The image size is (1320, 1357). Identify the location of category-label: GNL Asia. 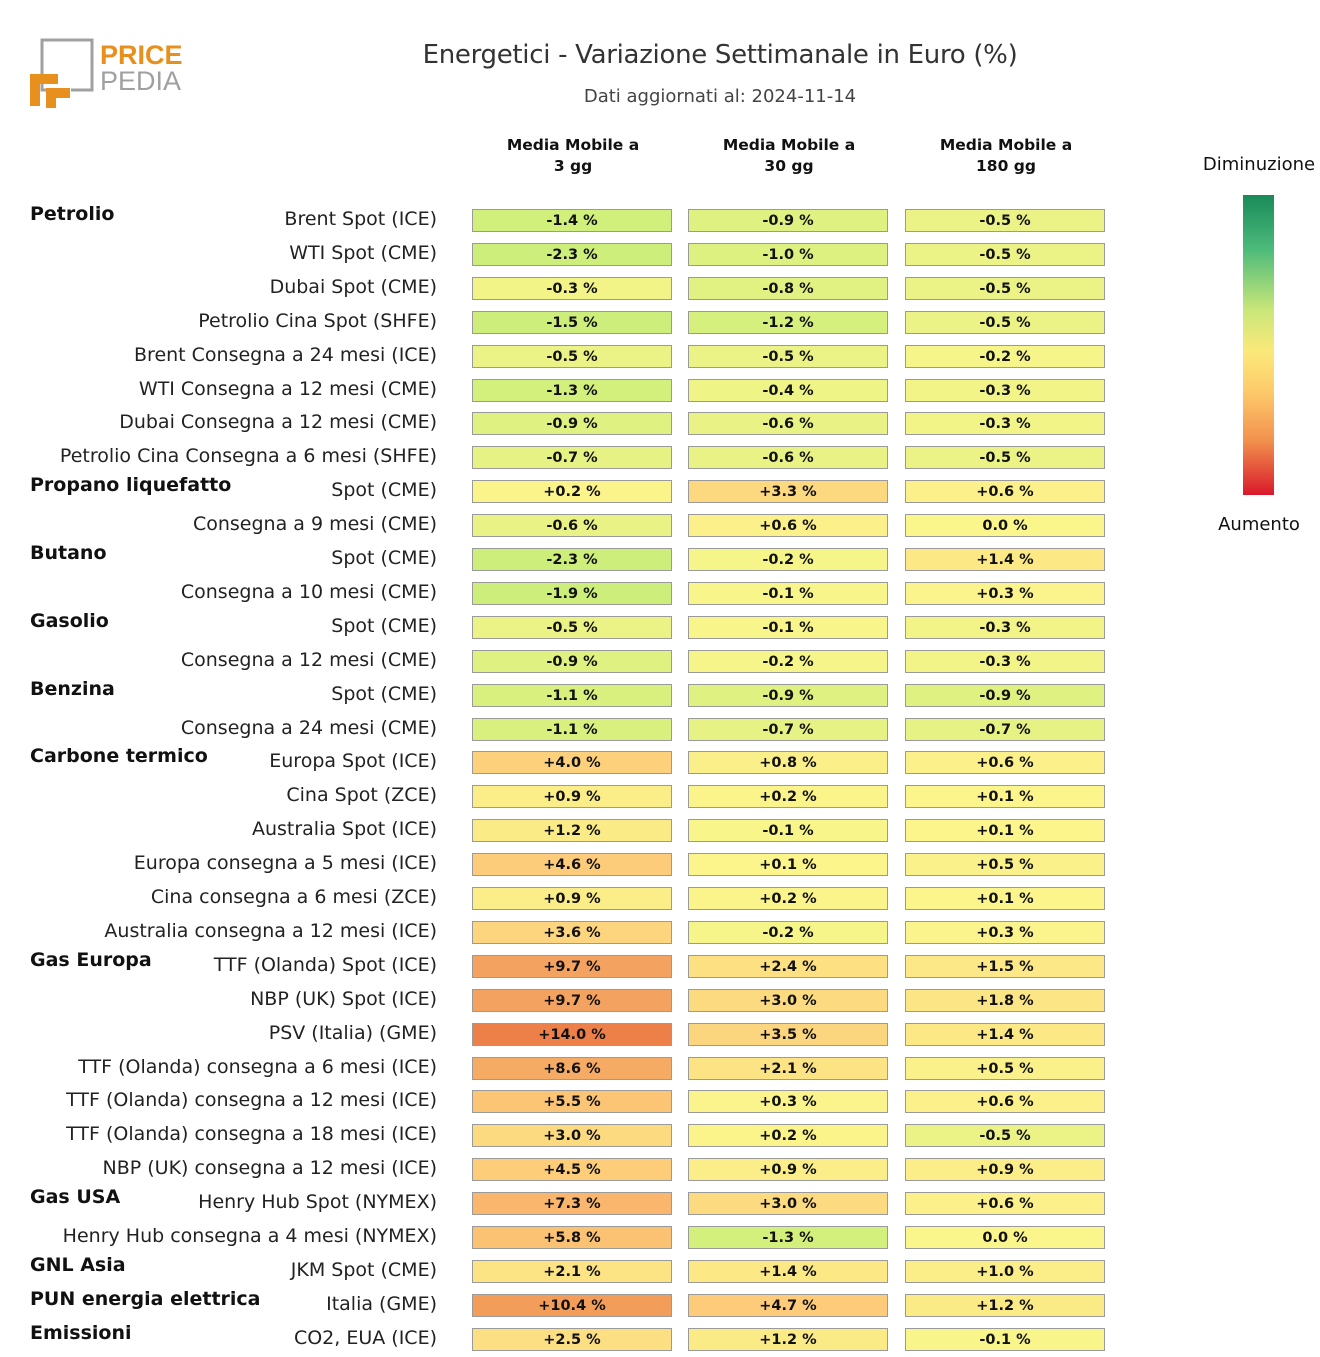
(78, 1264).